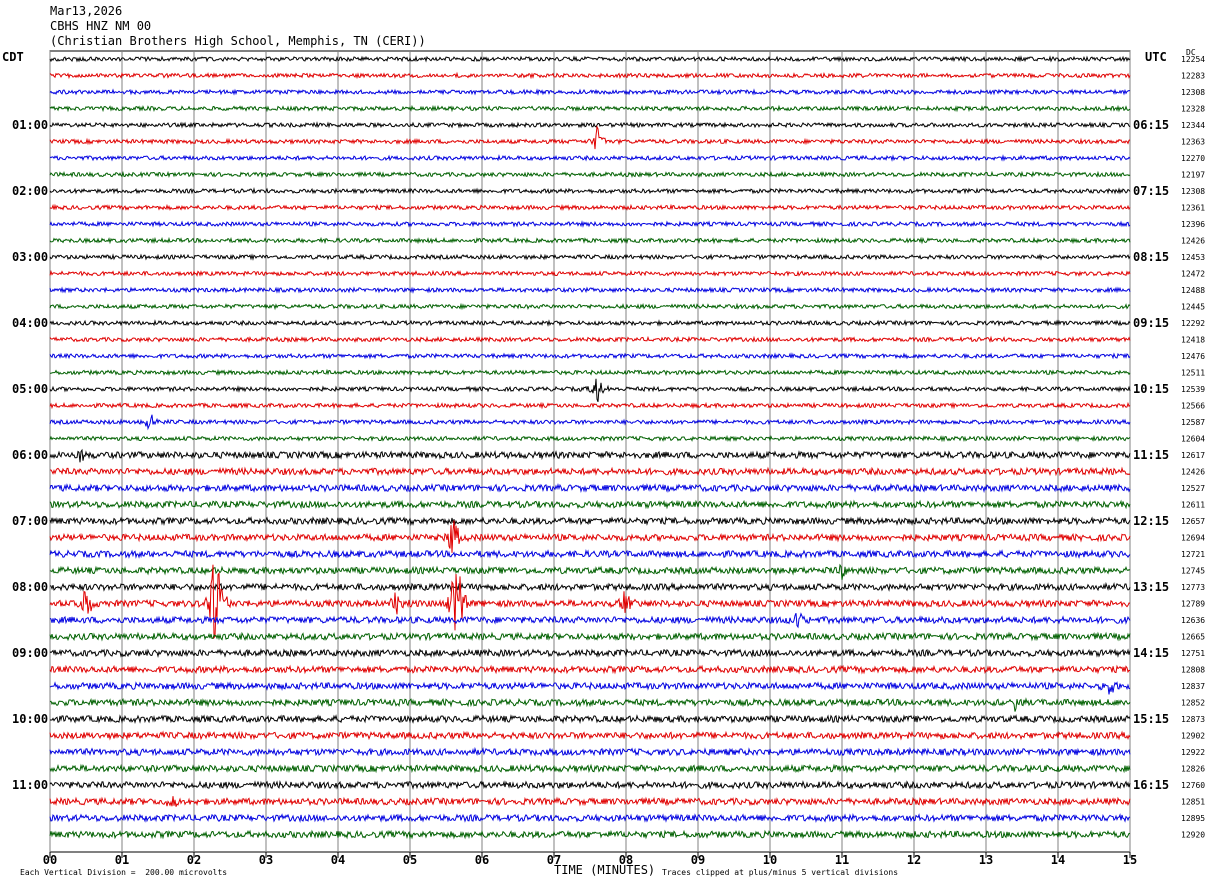  I want to click on right-hour-label: 11:15, so click(1151, 455).